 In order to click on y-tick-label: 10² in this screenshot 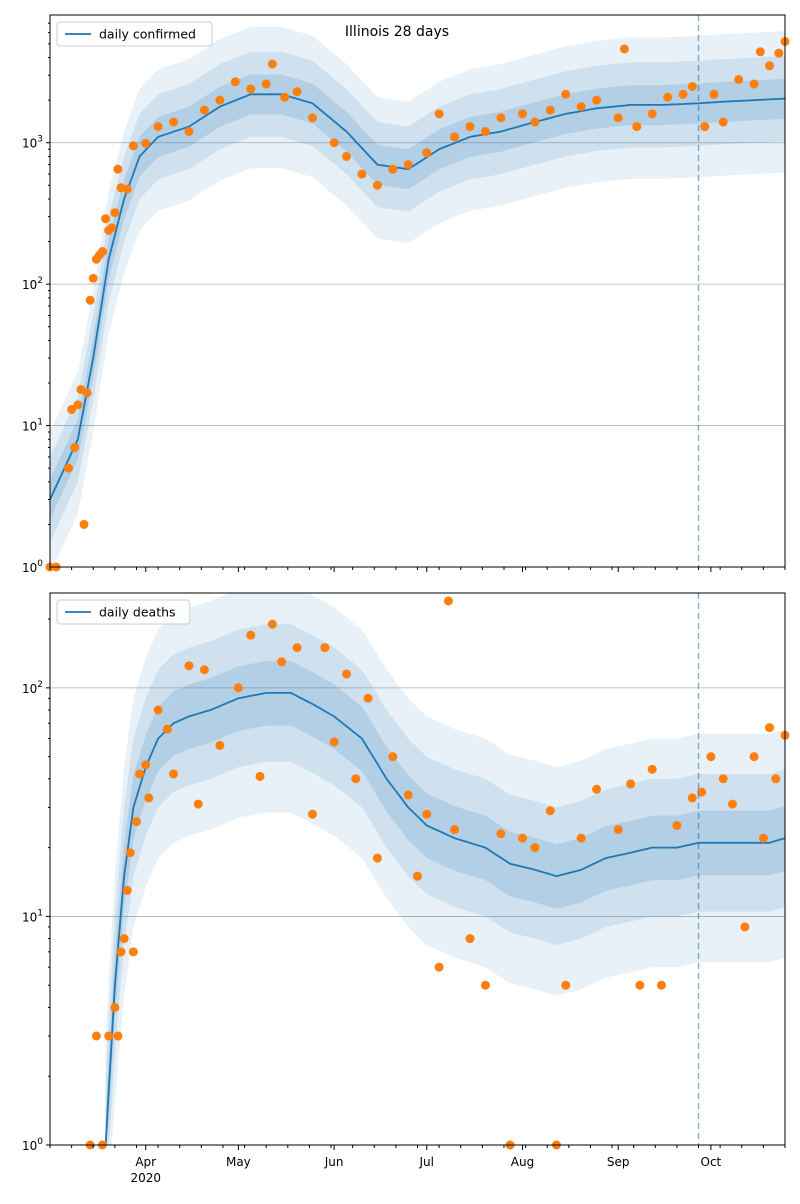, I will do `click(32, 284)`.